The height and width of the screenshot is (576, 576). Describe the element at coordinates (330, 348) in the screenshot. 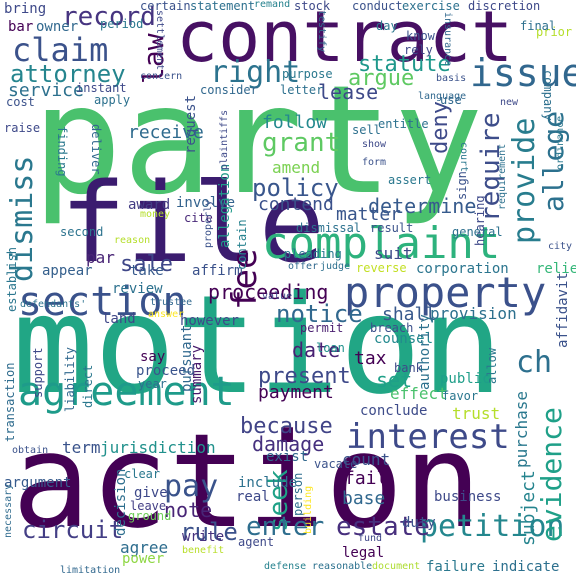

I see `word: loan` at that location.